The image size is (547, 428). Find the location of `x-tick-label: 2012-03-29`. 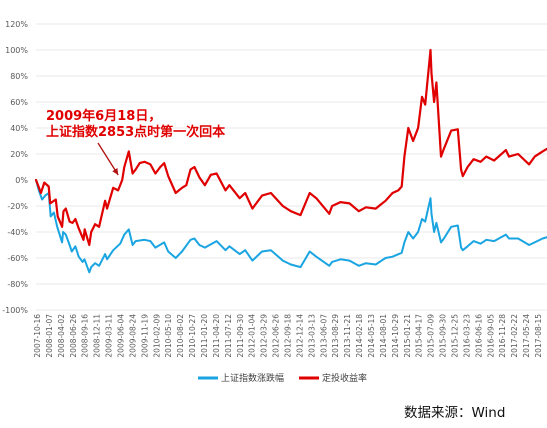

x-tick-label: 2012-03-29 is located at coordinates (264, 336).